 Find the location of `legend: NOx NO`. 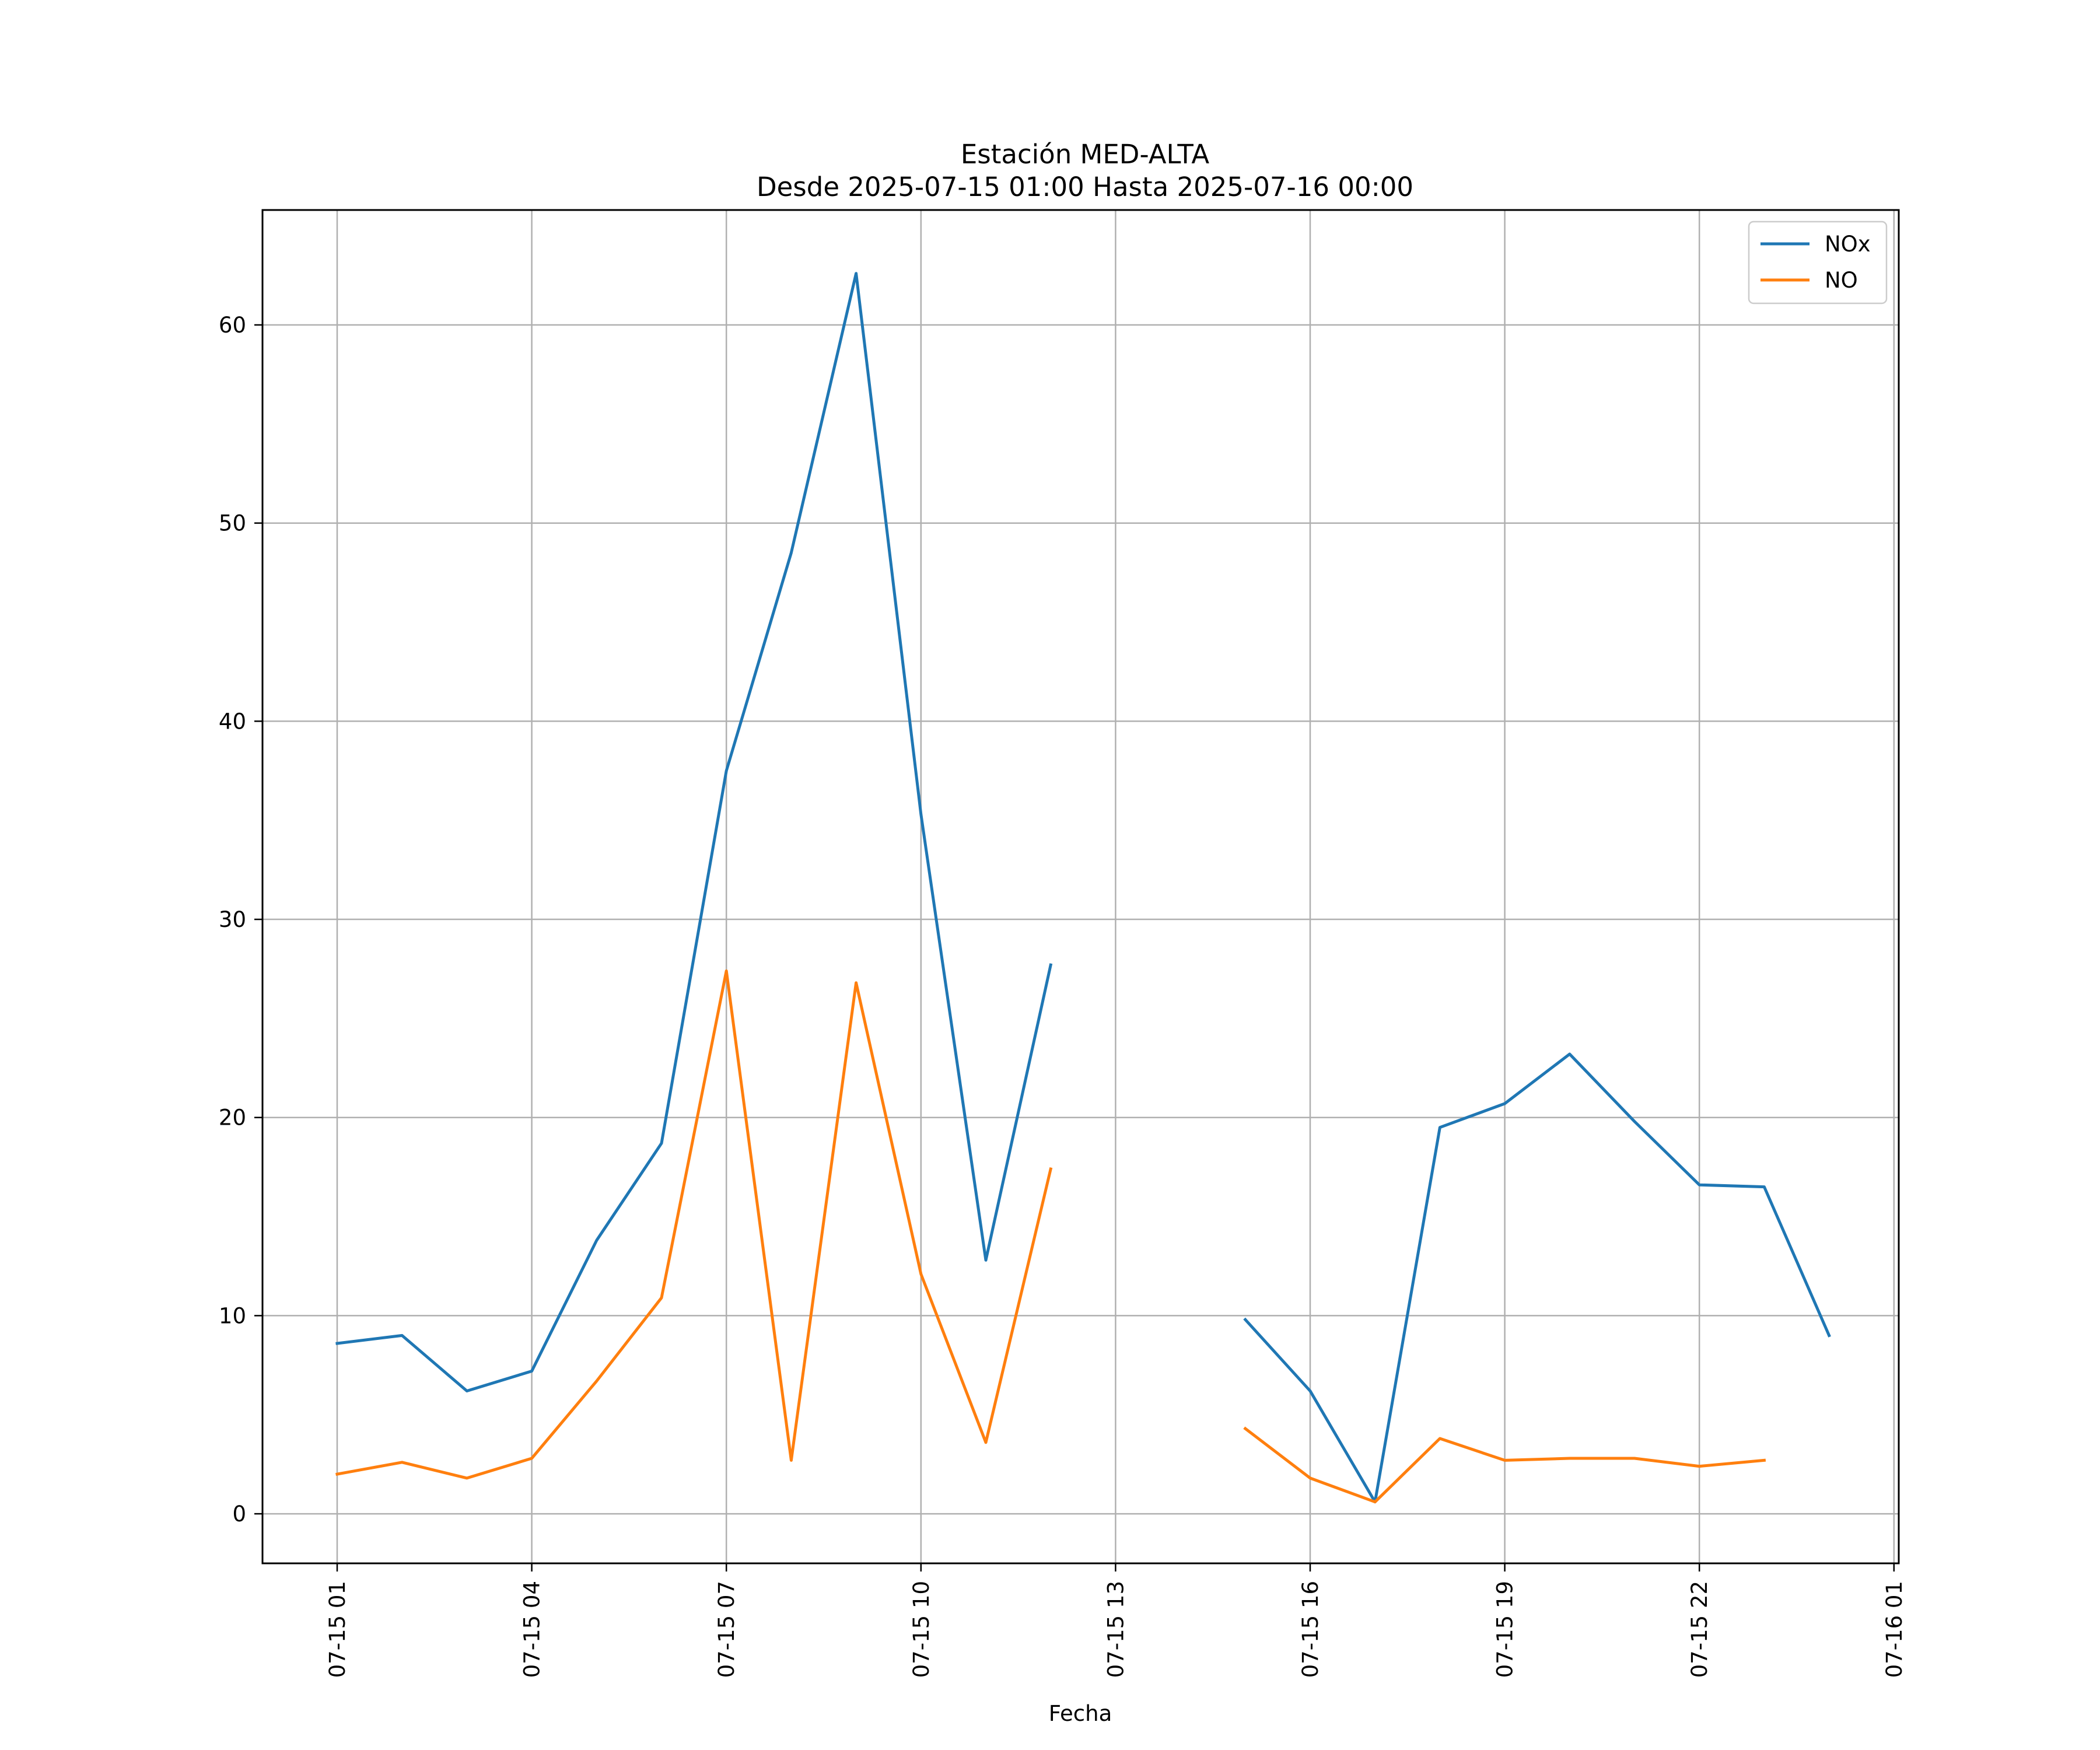

legend: NOx NO is located at coordinates (1818, 262).